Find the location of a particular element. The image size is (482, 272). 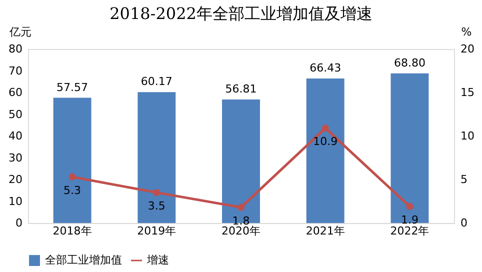

y-tick-label: 40 is located at coordinates (15, 136).